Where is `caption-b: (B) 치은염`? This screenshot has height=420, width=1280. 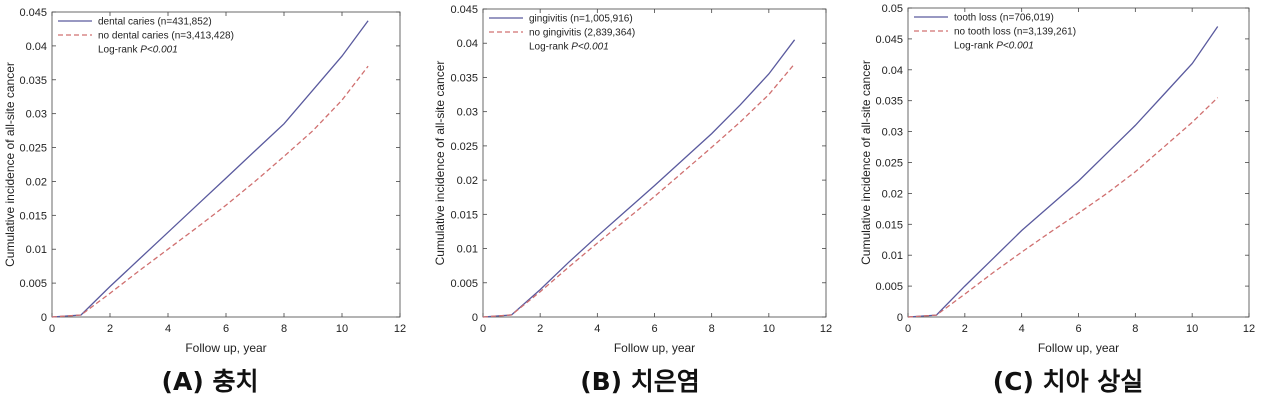 caption-b: (B) 치은염 is located at coordinates (640, 381).